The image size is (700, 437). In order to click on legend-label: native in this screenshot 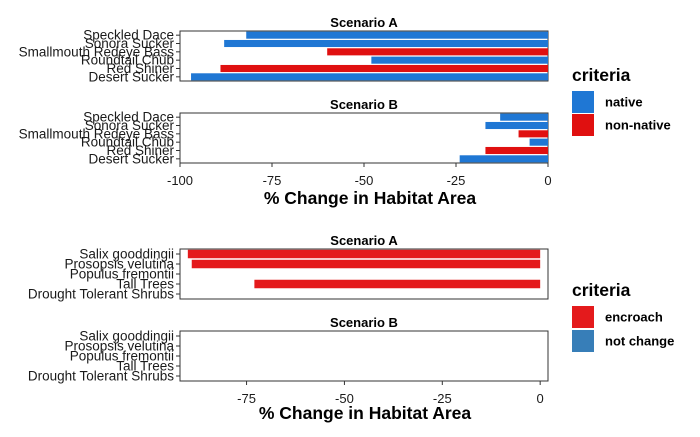, I will do `click(624, 102)`.